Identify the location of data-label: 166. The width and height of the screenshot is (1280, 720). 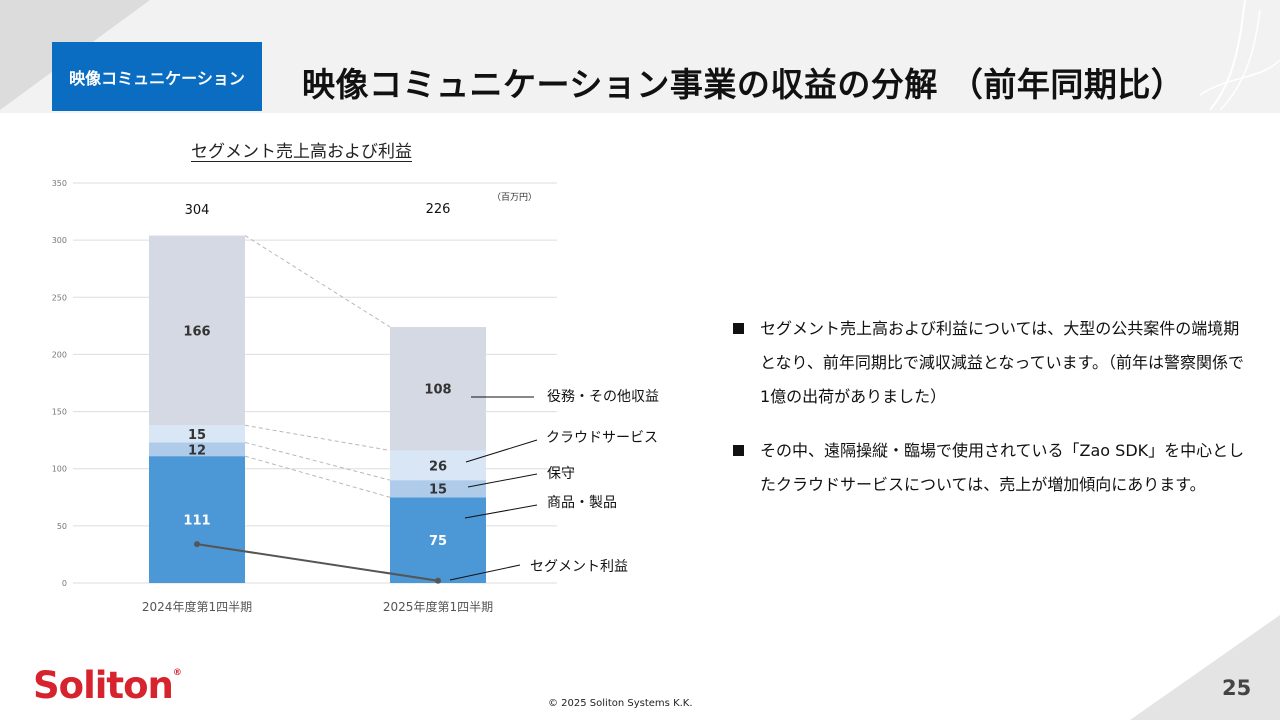
(196, 331).